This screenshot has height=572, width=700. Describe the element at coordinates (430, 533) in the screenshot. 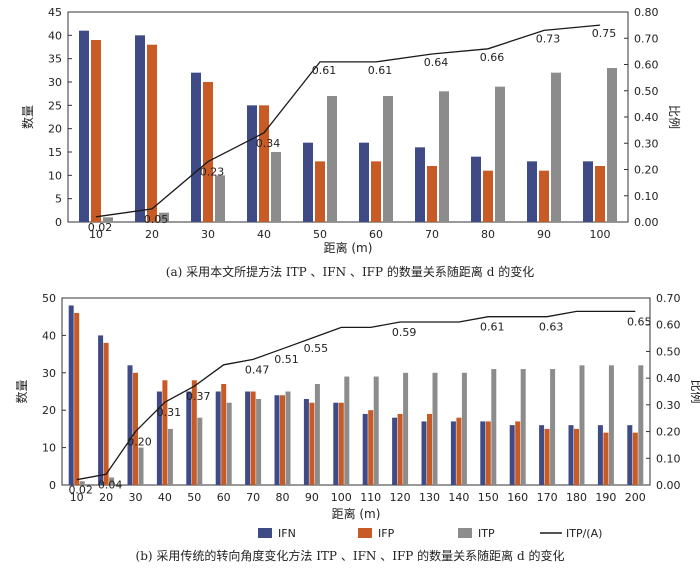

I see `legend: IFN IFP ITP ITP/(A)` at that location.